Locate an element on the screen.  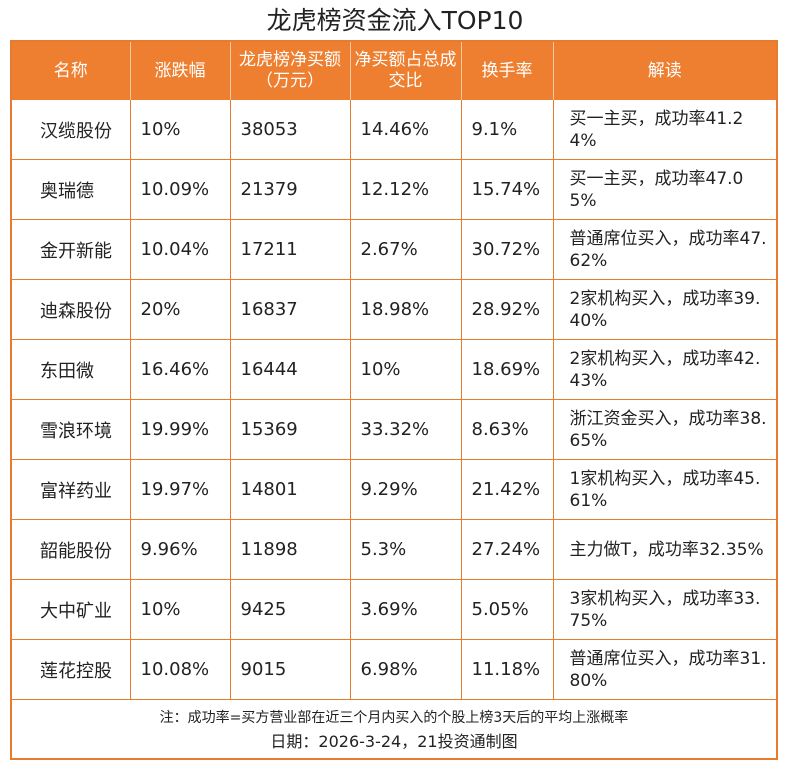
cell-turnover: 21.42% is located at coordinates (507, 489).